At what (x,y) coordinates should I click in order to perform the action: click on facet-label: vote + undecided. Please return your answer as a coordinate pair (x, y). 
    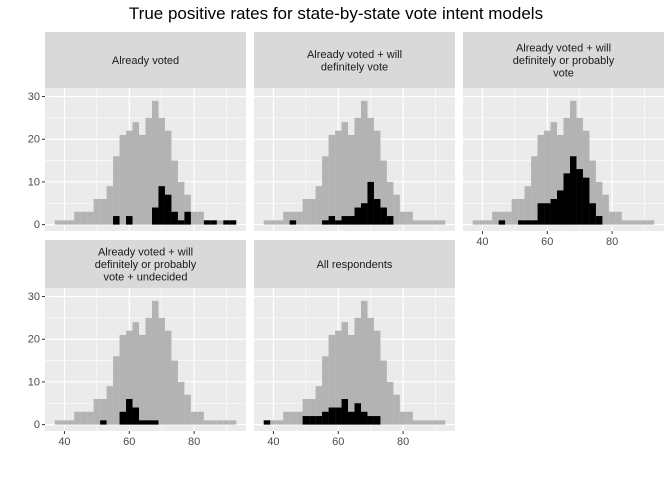
    Looking at the image, I should click on (145, 278).